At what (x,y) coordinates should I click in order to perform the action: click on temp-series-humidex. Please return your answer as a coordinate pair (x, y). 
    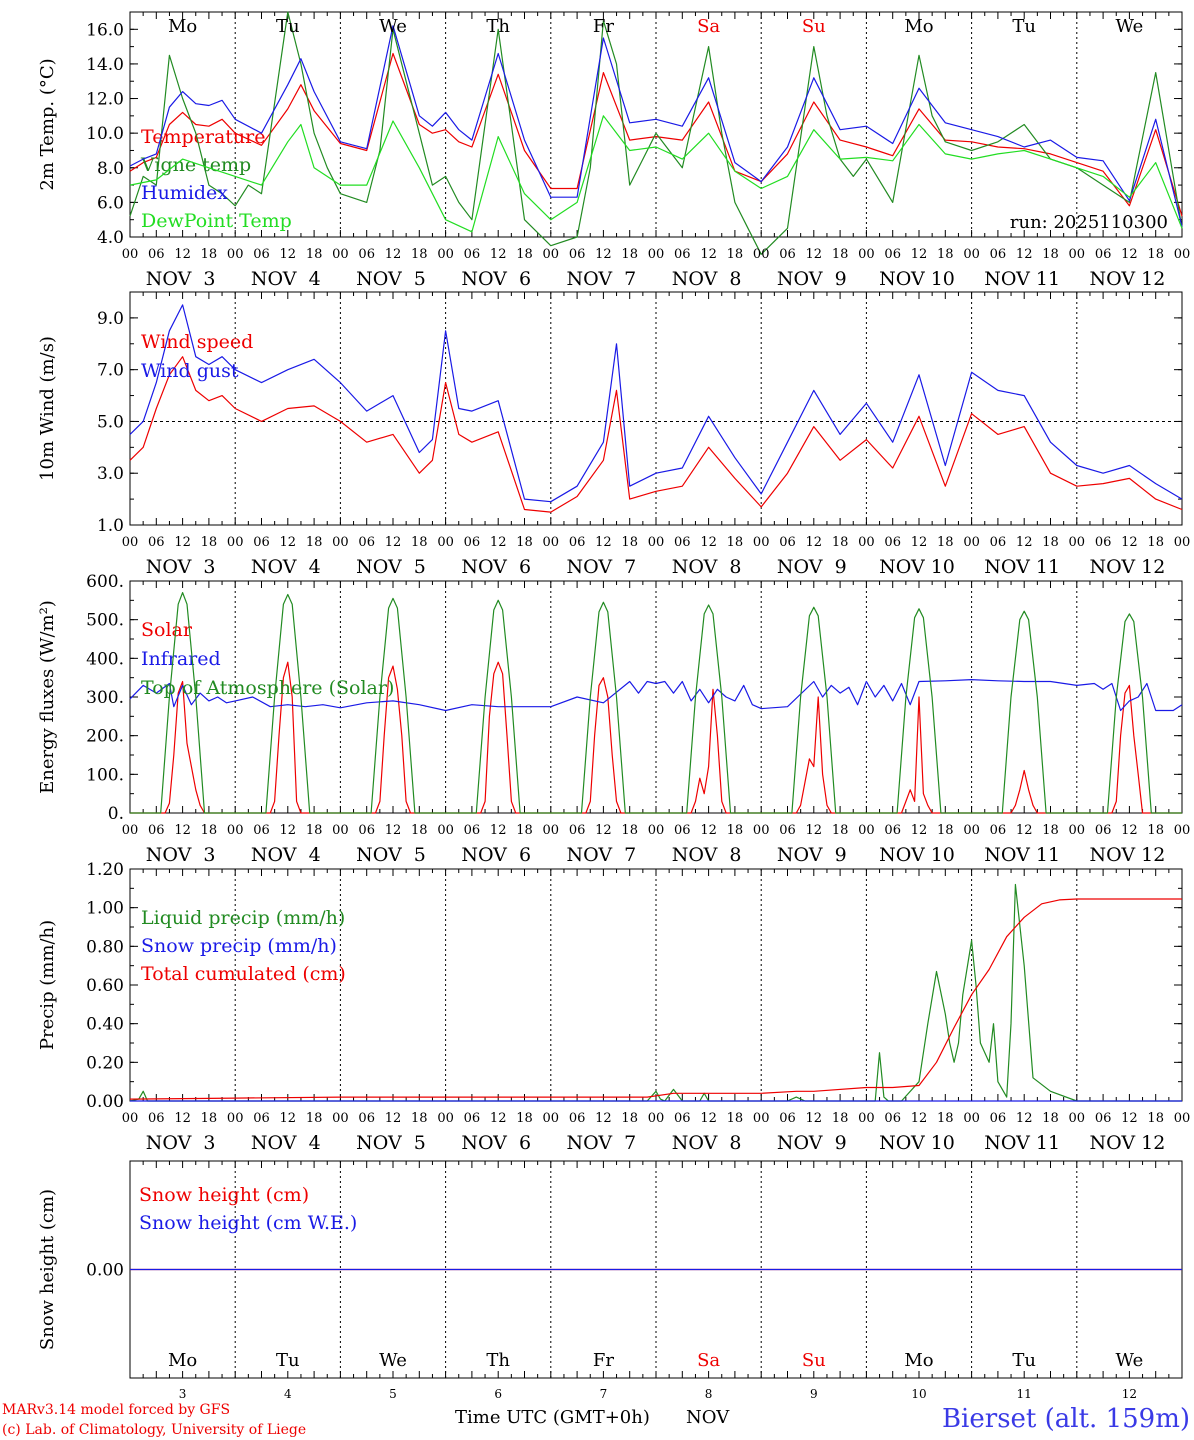
    Looking at the image, I should click on (656, 126).